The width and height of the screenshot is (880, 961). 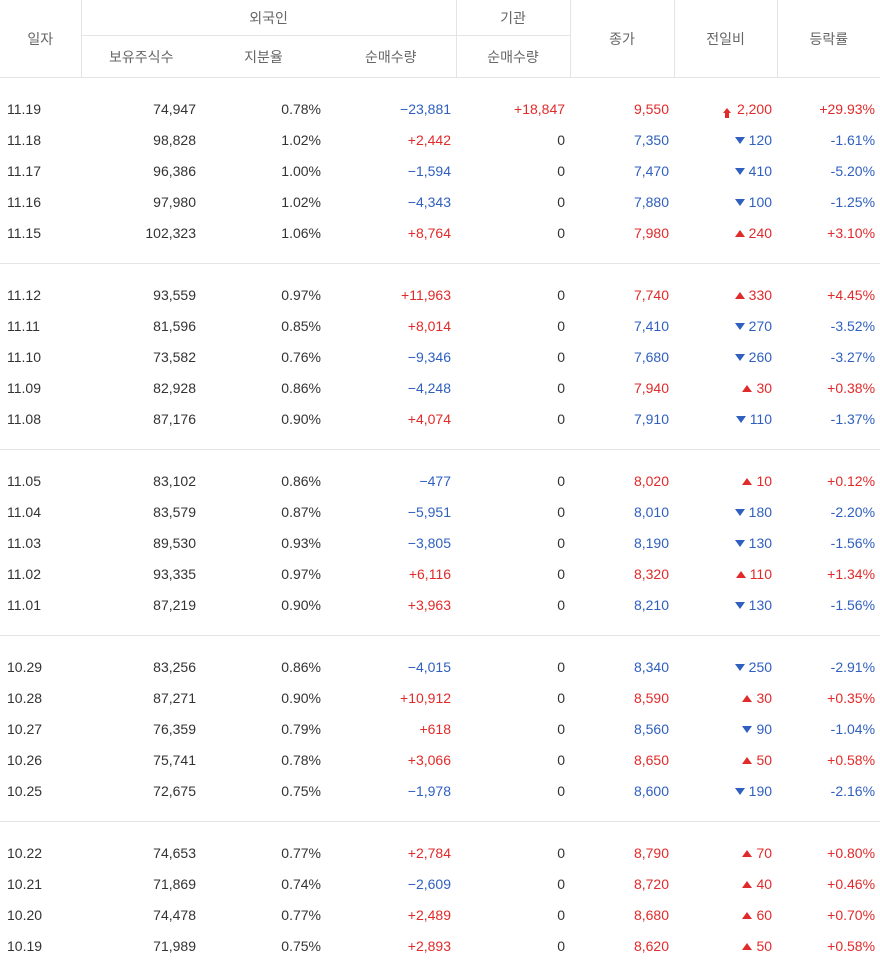 I want to click on cell-close: 9,550, so click(x=622, y=108).